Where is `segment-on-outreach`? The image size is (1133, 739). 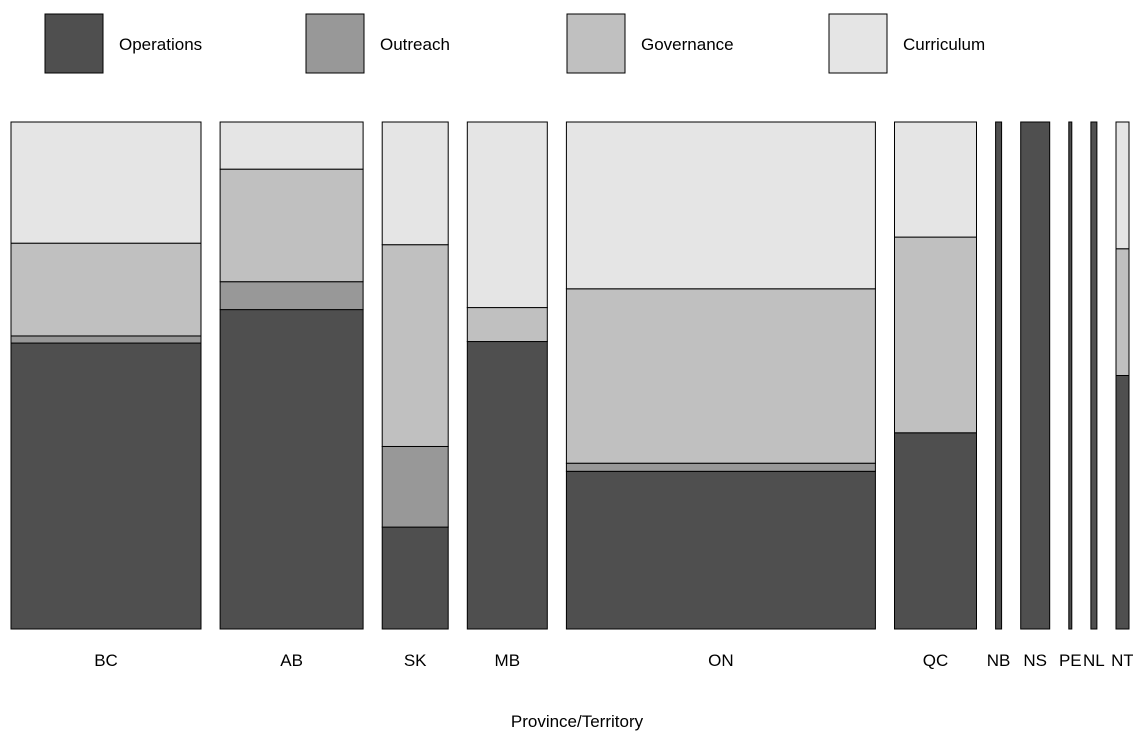
segment-on-outreach is located at coordinates (720, 467).